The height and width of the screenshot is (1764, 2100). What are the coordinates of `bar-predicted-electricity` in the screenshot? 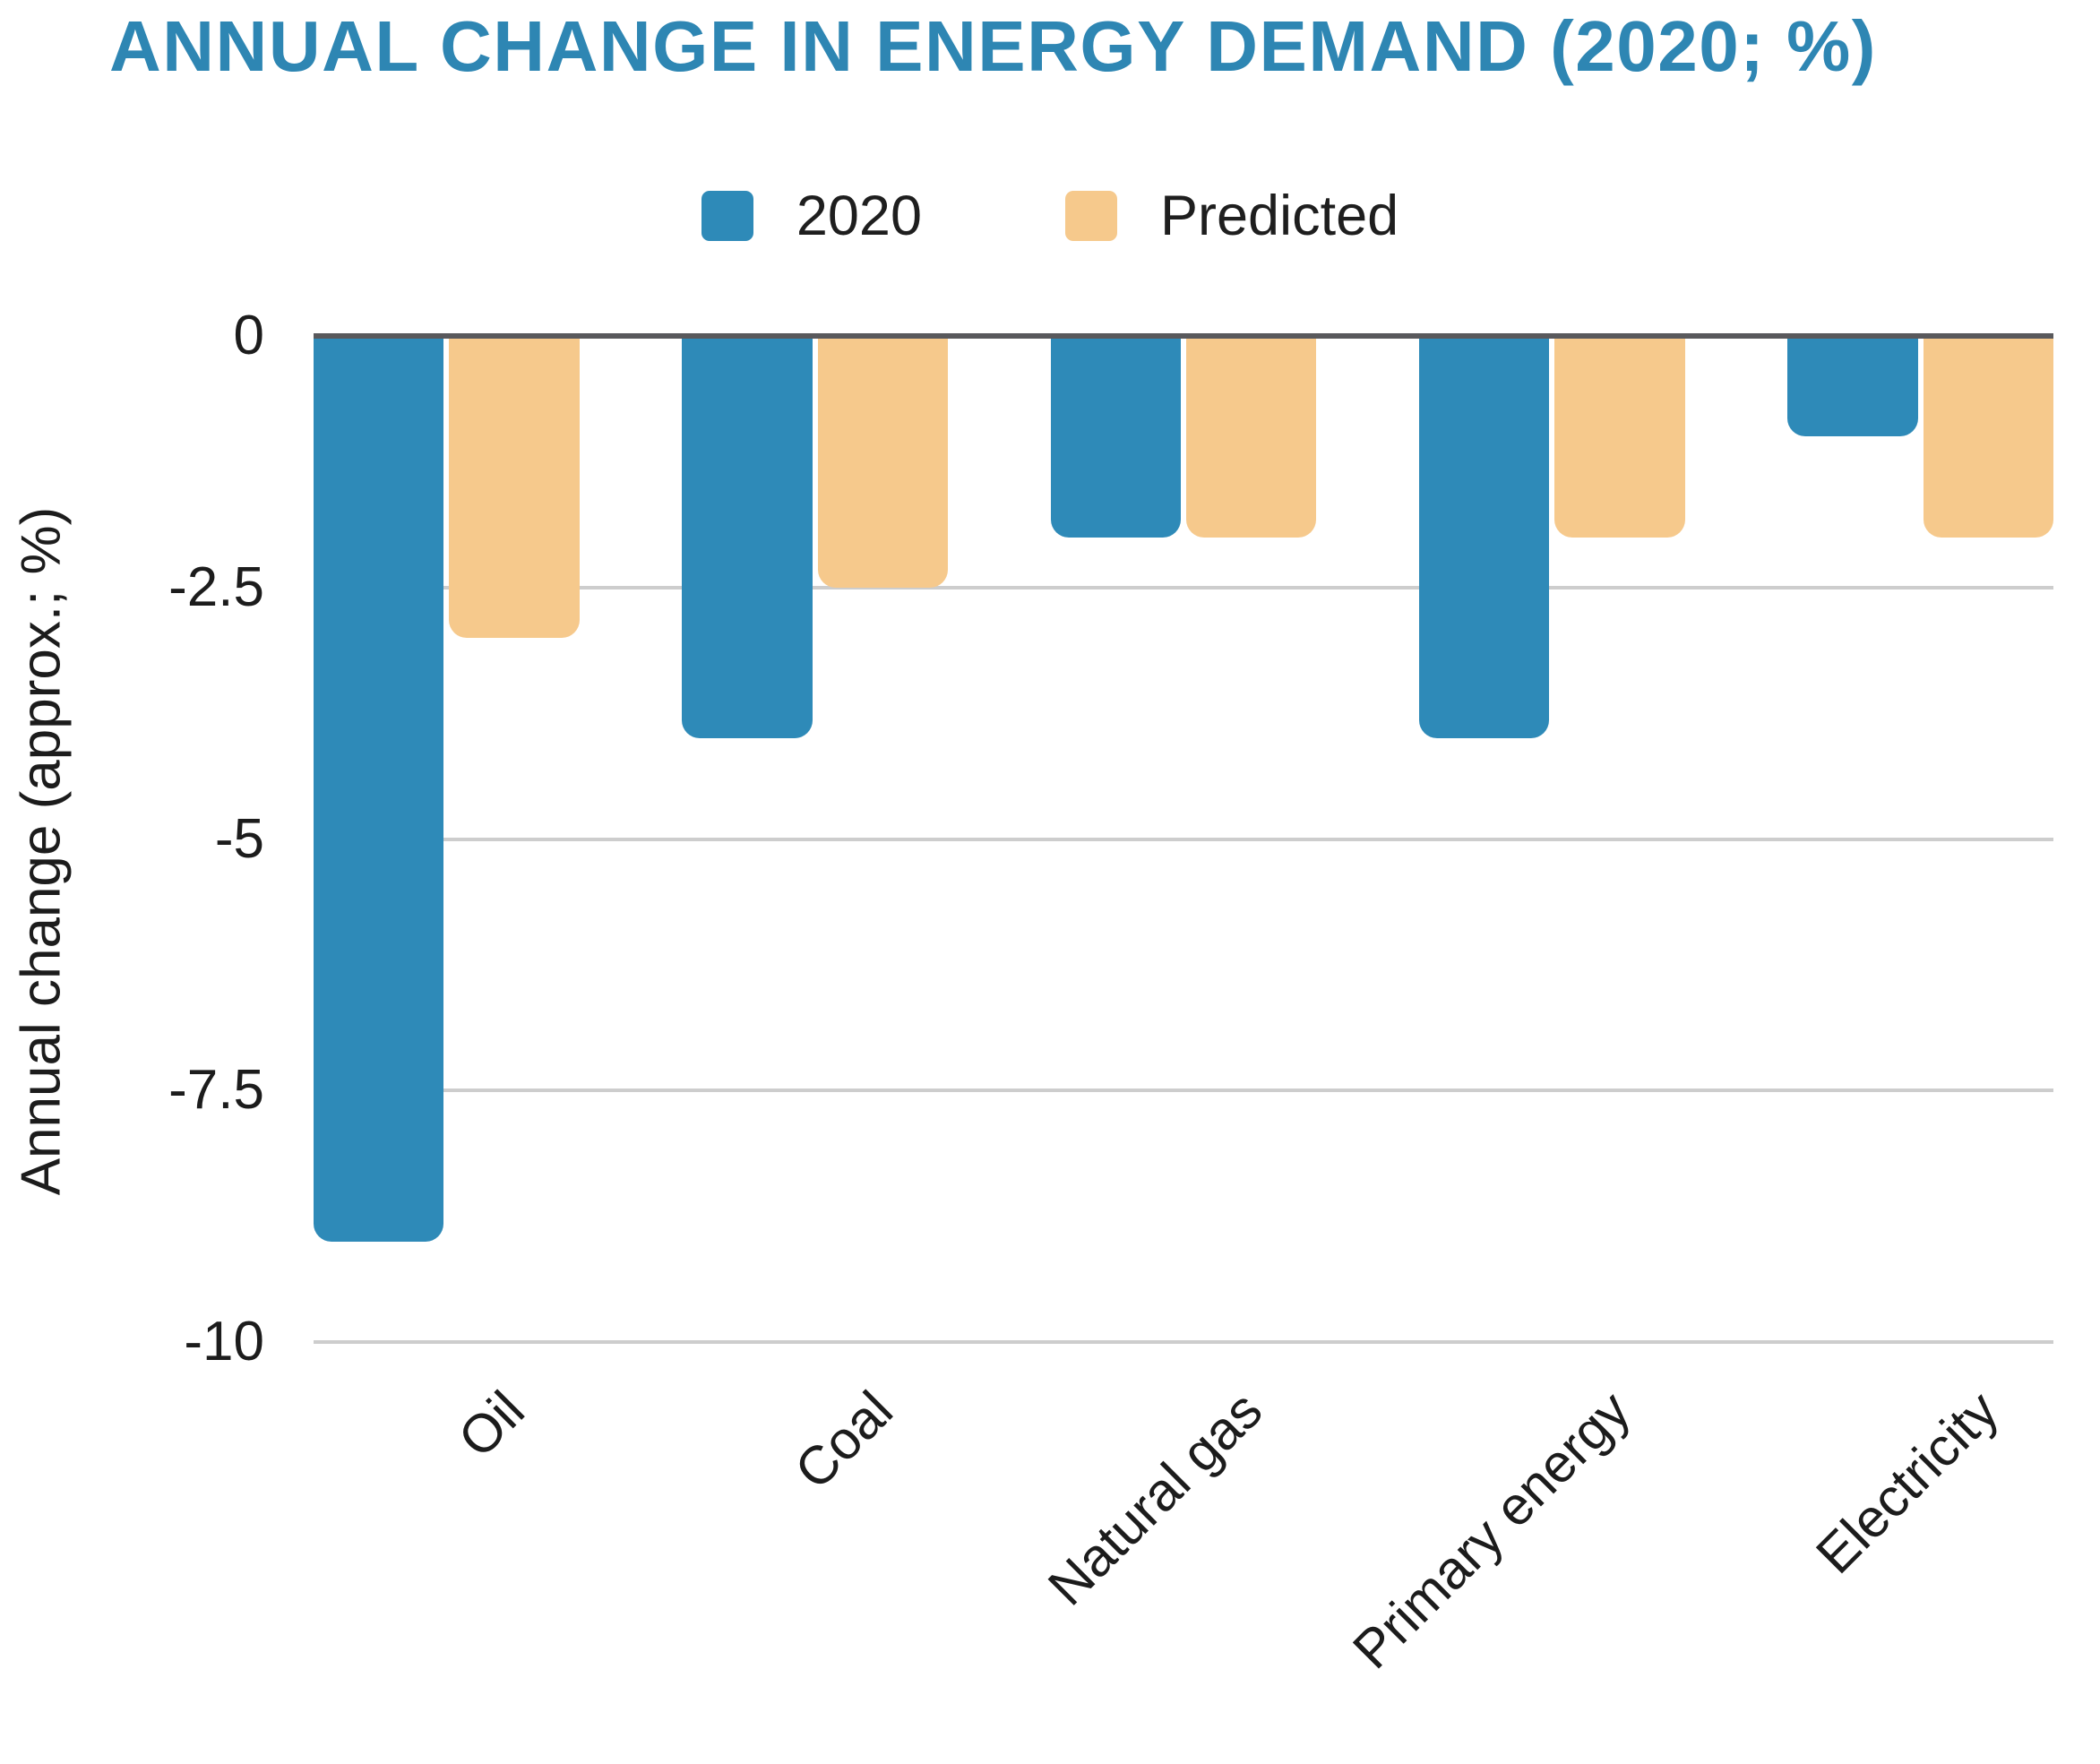 It's located at (1988, 437).